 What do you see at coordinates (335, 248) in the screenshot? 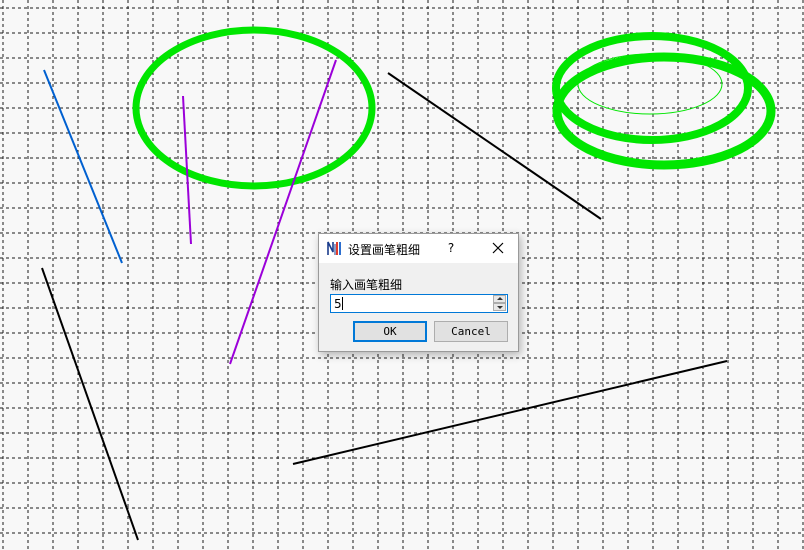
I see `app-icon` at bounding box center [335, 248].